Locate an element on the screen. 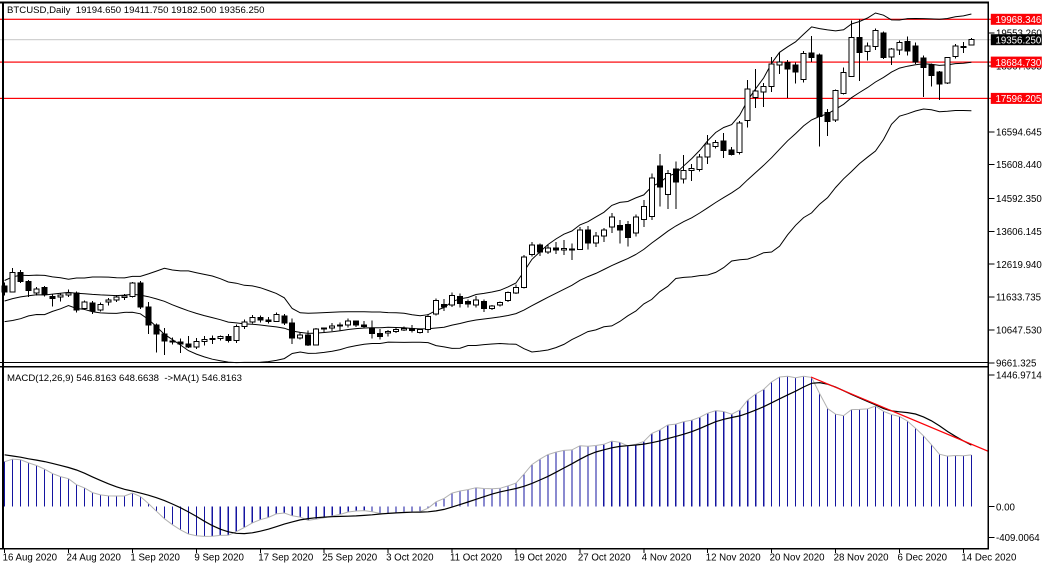 This screenshot has width=1045, height=568. svg-text: 19 Oct 2020 is located at coordinates (540, 558).